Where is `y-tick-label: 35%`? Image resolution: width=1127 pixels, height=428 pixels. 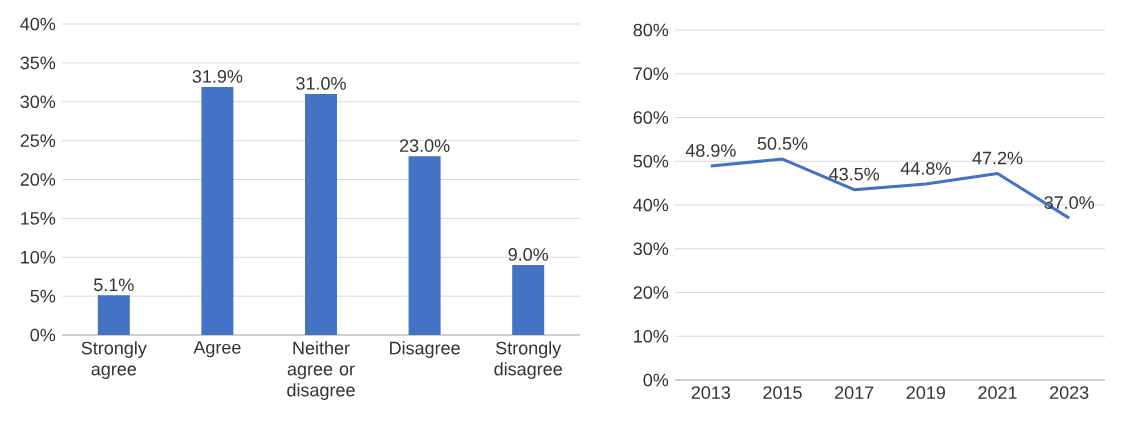
y-tick-label: 35% is located at coordinates (38, 63).